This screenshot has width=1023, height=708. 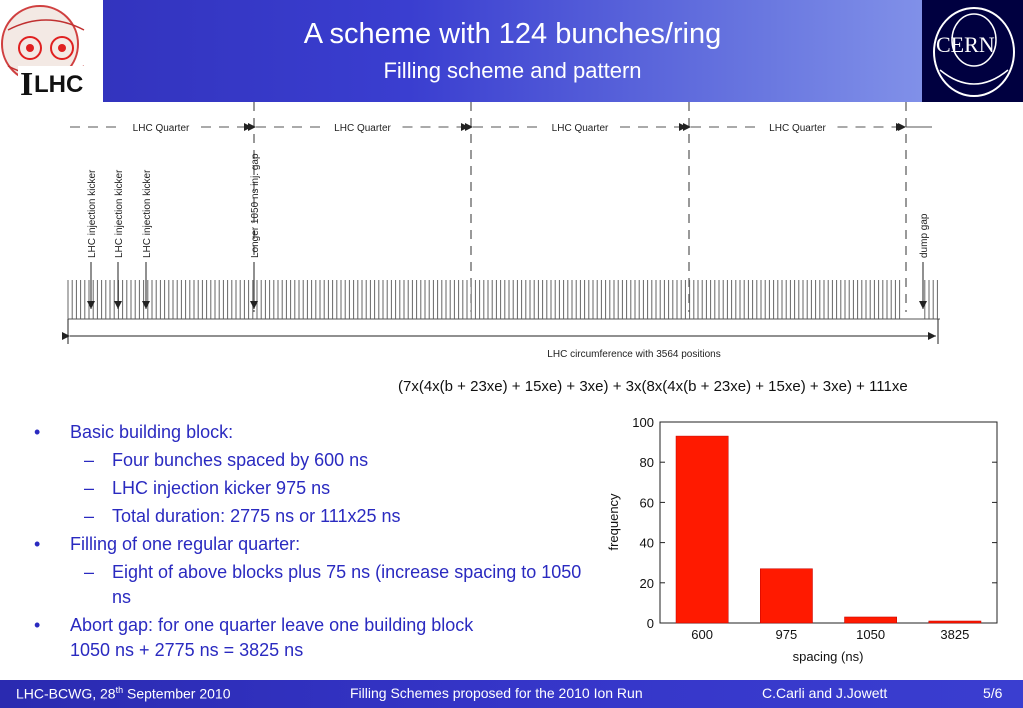 I want to click on y-axis-label: frequency, so click(x=613, y=522).